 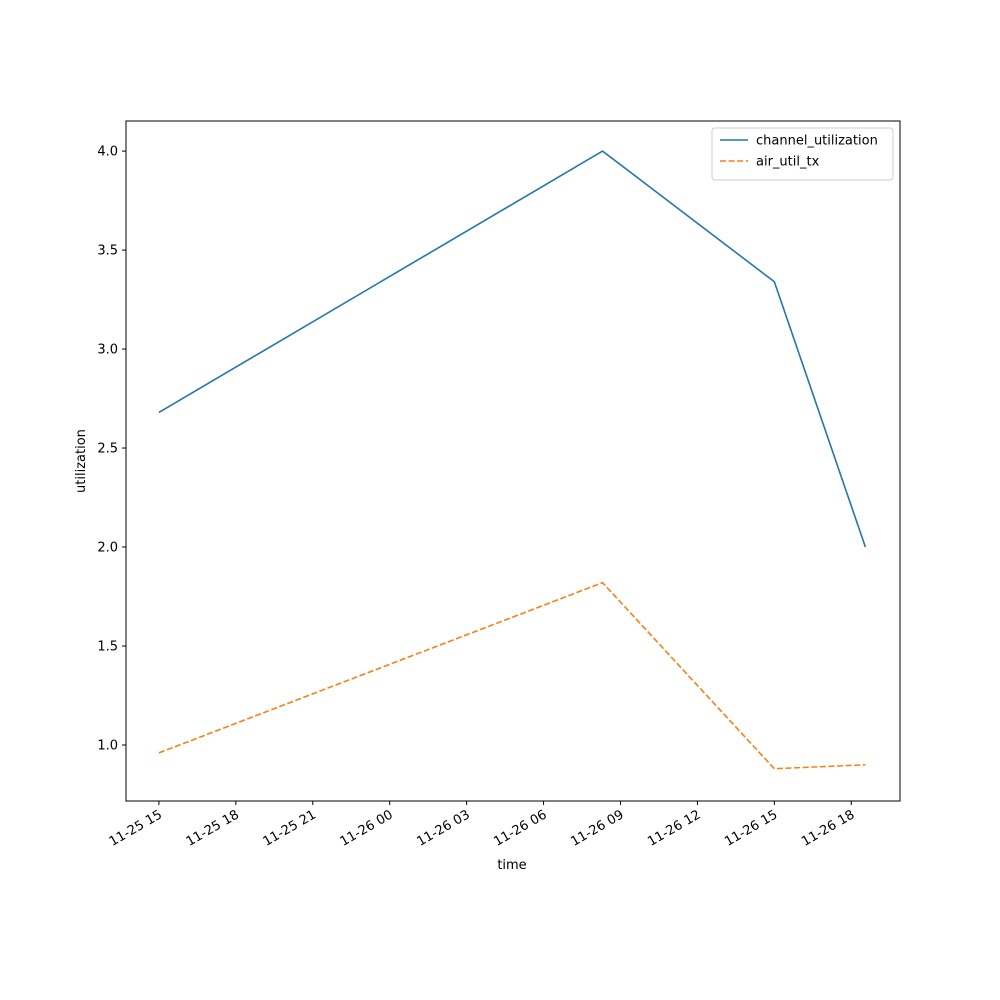 I want to click on y-tick-label: 4.0, so click(x=107, y=152).